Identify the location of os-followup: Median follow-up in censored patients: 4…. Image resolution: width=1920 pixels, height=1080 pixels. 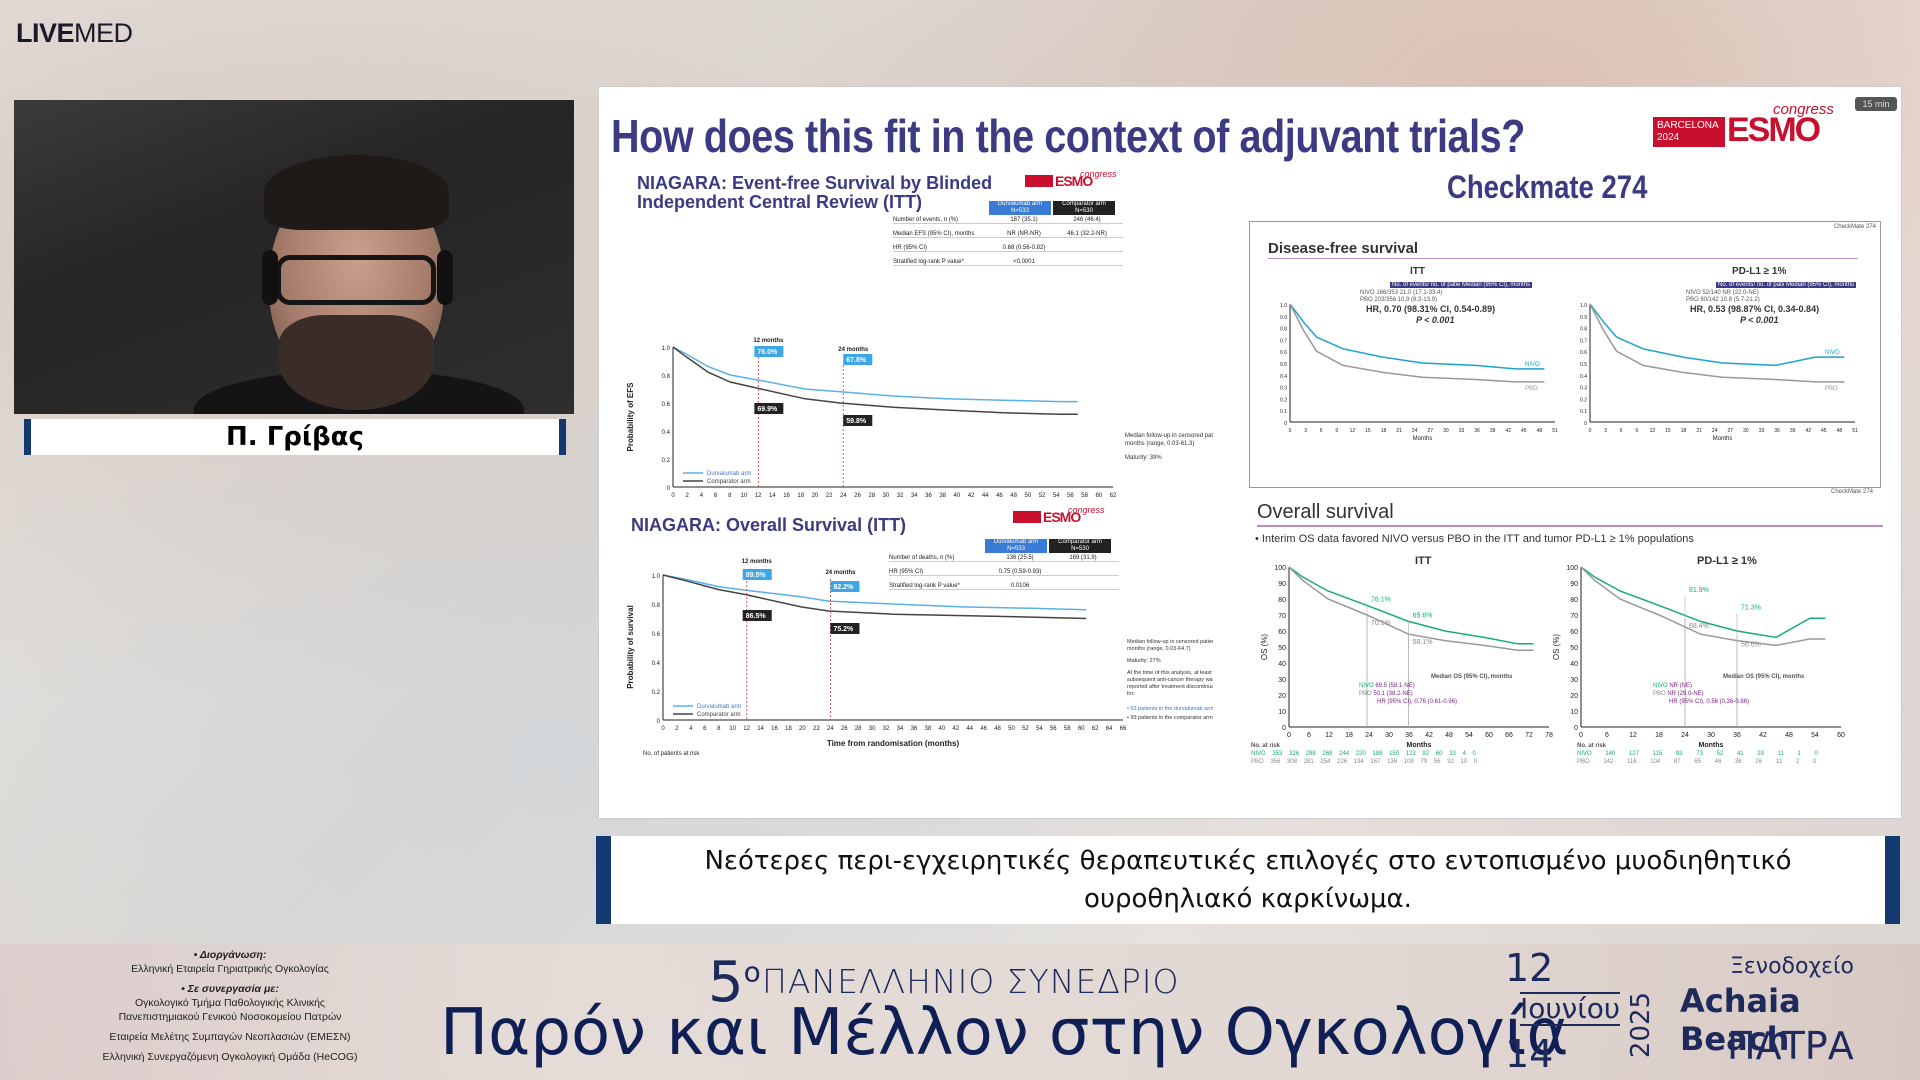
(1170, 642).